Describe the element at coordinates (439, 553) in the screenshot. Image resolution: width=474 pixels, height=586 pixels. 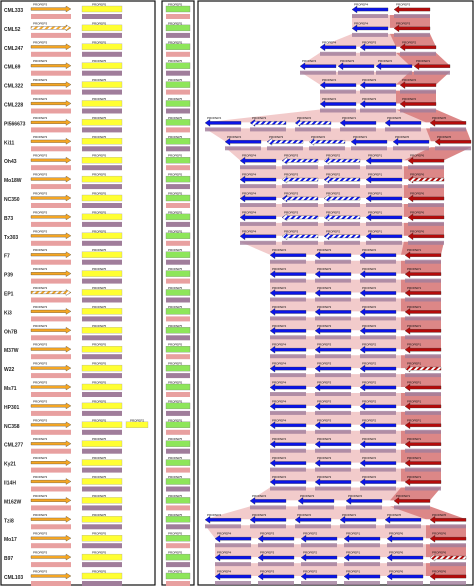
I see `gene-label: PROPEP6` at that location.